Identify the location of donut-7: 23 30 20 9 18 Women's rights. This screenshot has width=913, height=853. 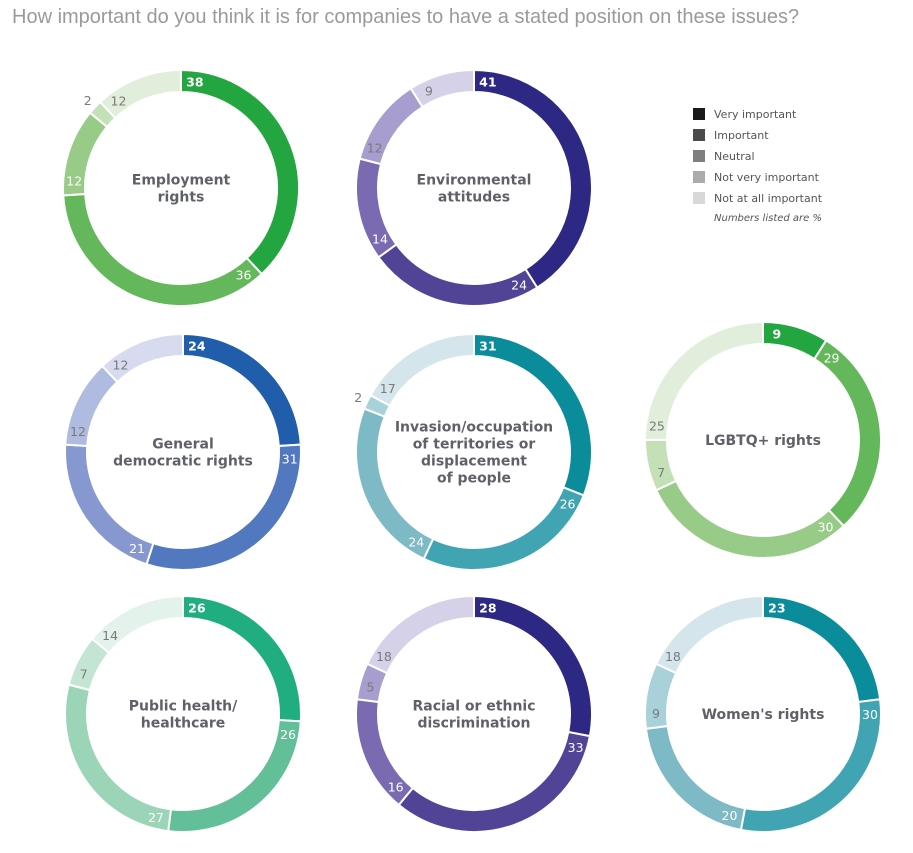
(763, 713).